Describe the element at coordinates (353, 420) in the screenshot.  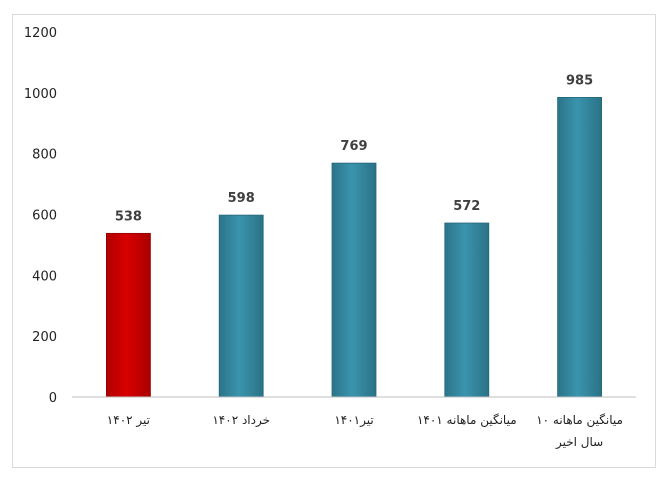
I see `x-tick-label: تیر۱۴۰۱` at that location.